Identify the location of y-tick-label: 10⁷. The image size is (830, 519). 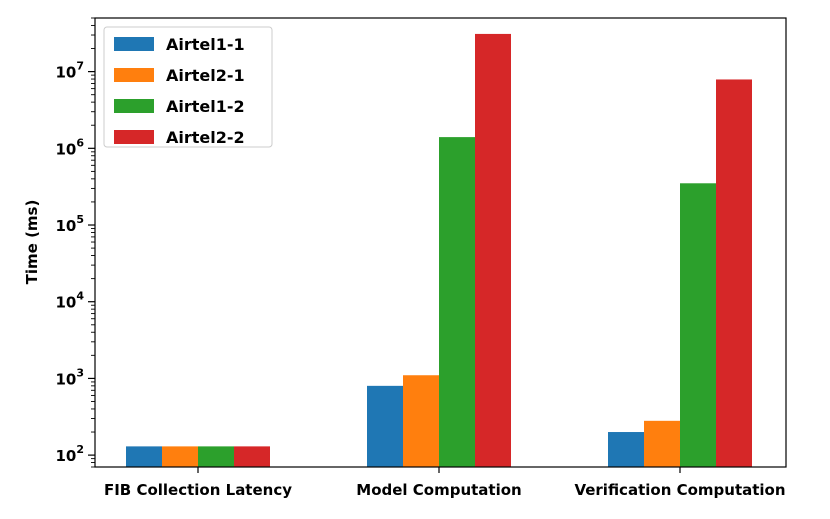
(69, 71).